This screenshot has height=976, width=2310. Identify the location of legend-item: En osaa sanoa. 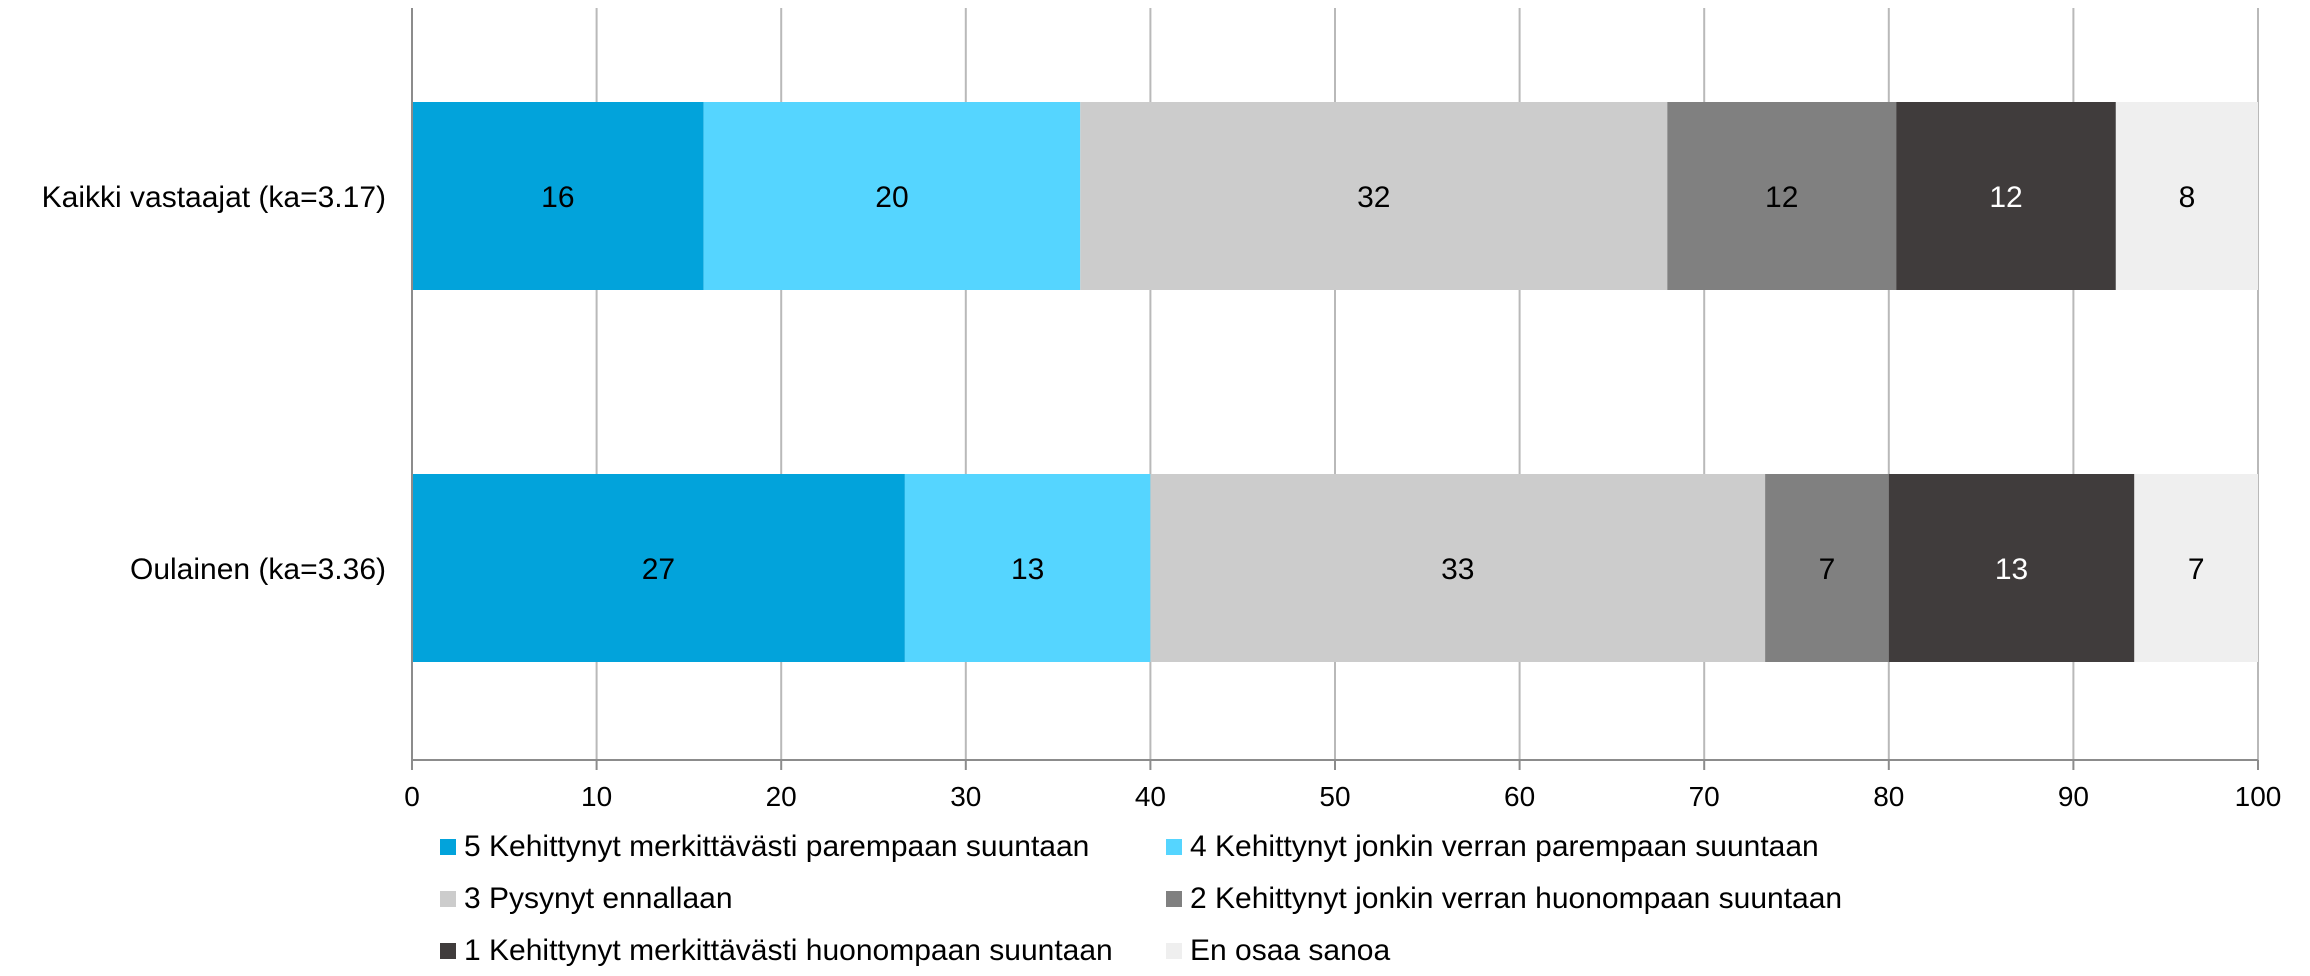
(1278, 951).